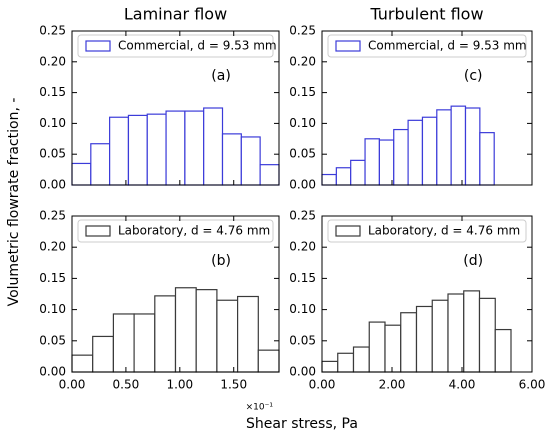  What do you see at coordinates (302, 424) in the screenshot?
I see `x-axis-label: Shear stress, Pa` at bounding box center [302, 424].